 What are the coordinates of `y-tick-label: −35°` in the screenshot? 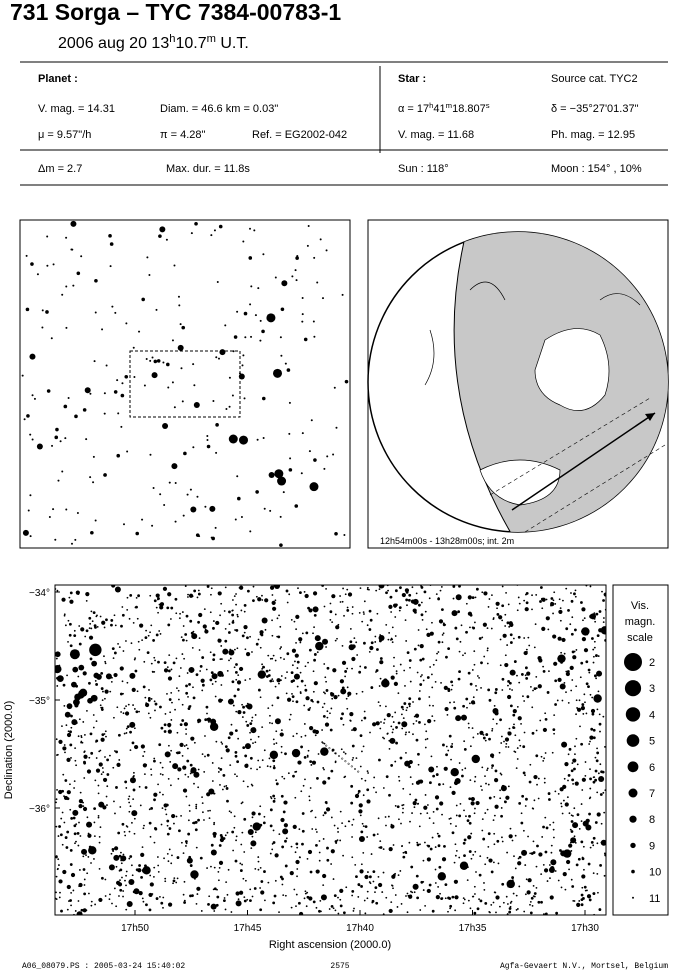 It's located at (39, 701).